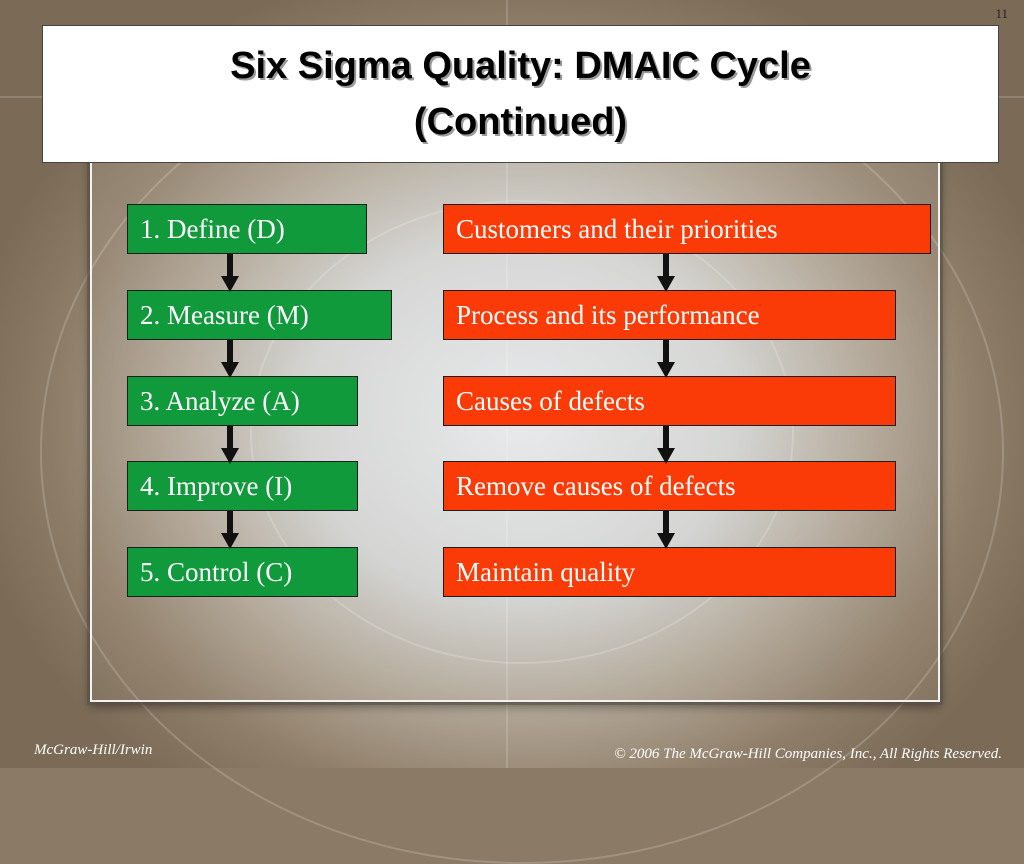 The width and height of the screenshot is (1024, 864). Describe the element at coordinates (669, 315) in the screenshot. I see `focus-box-process: Process and its performance` at that location.